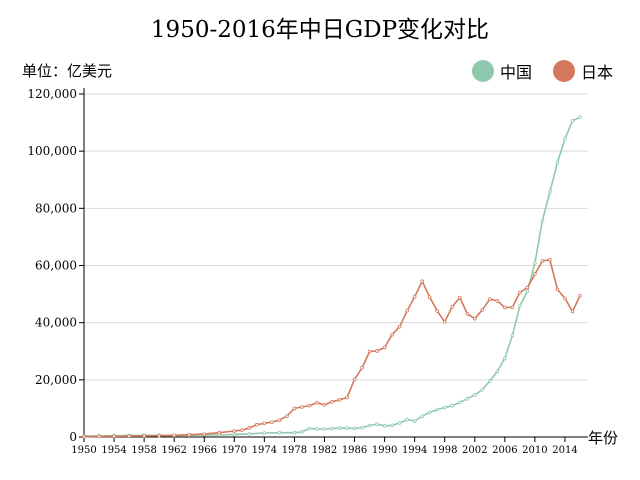  What do you see at coordinates (414, 450) in the screenshot?
I see `x-tick-label: 1994` at bounding box center [414, 450].